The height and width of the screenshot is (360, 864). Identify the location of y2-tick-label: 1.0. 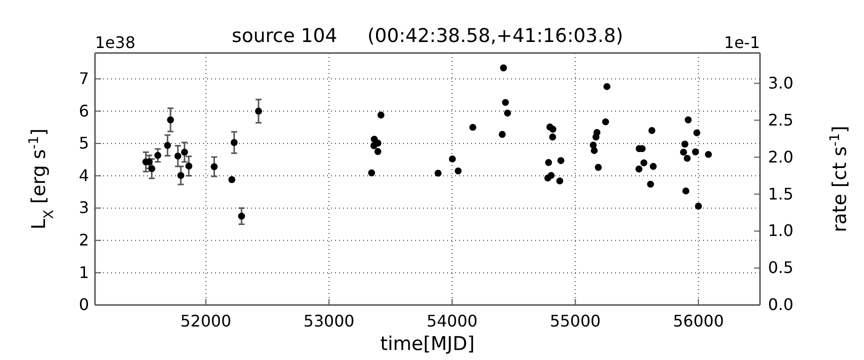
(781, 230).